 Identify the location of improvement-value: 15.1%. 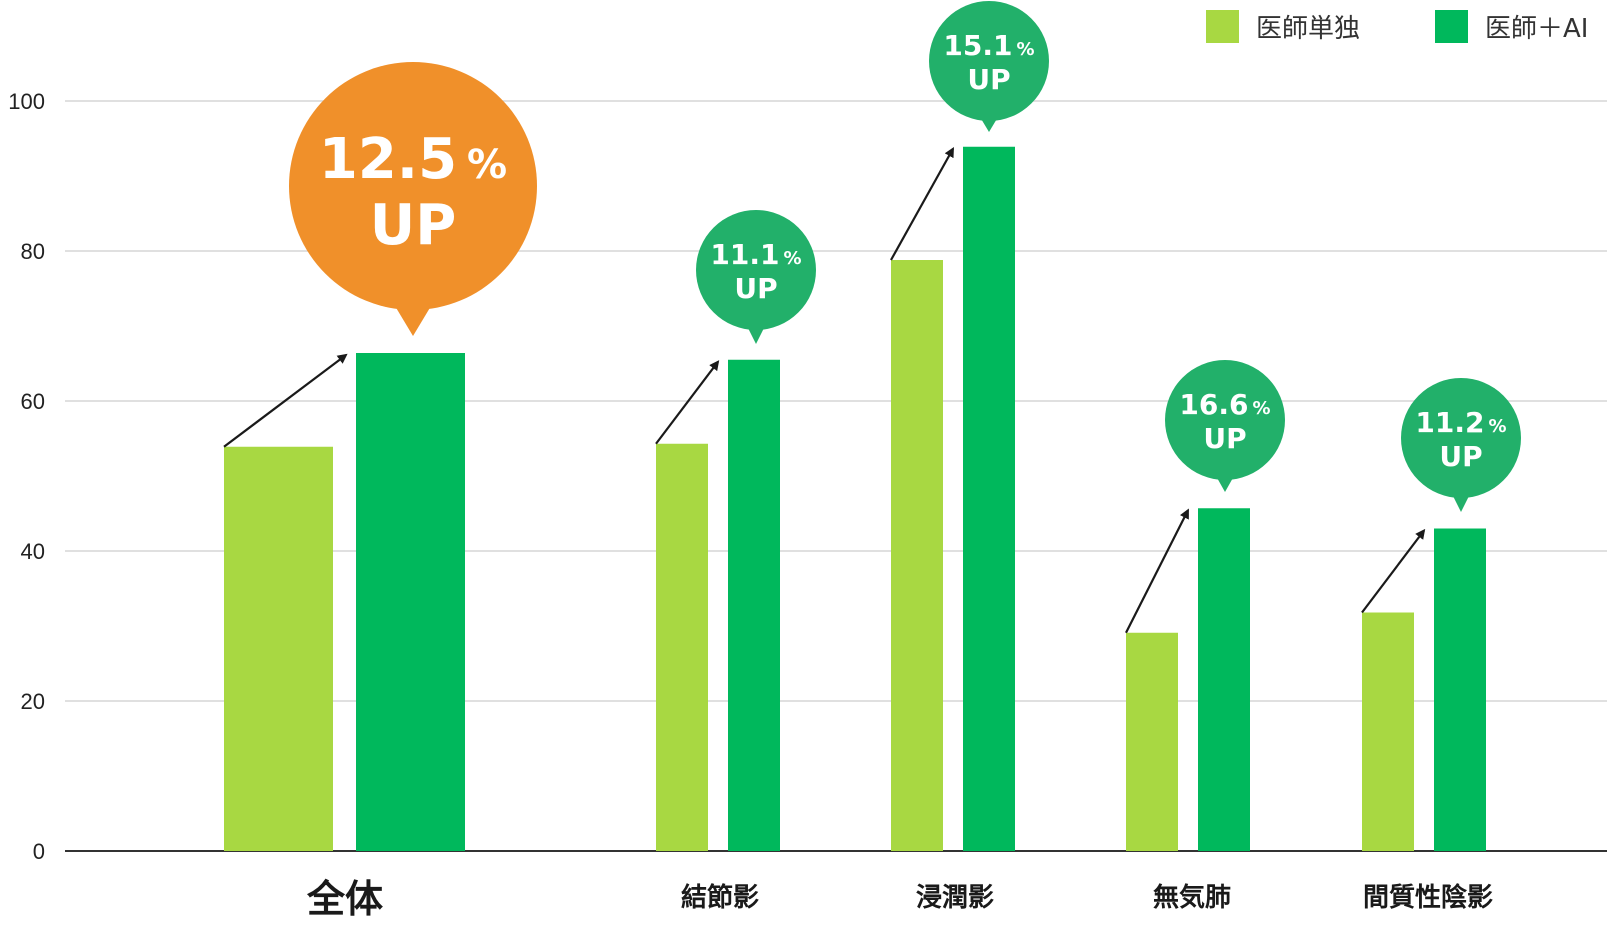
(988, 45).